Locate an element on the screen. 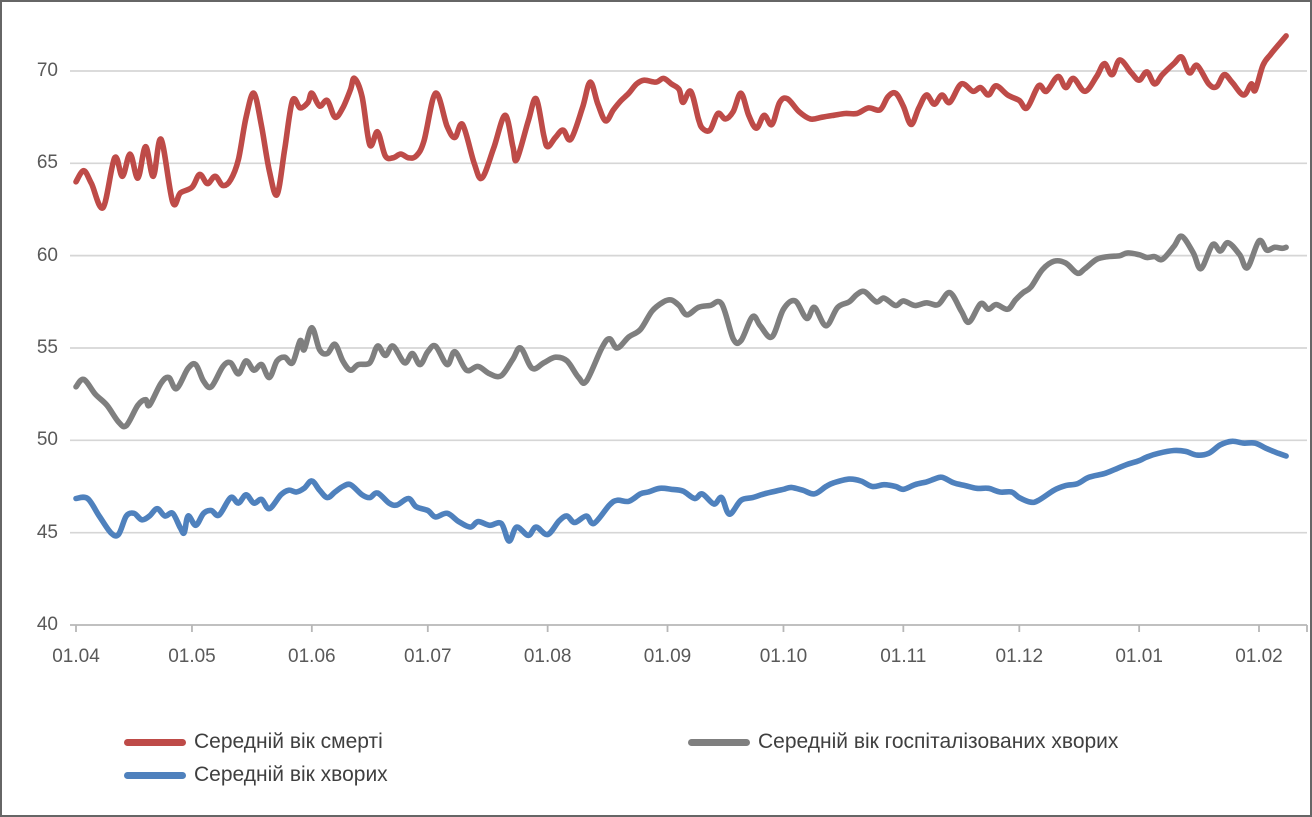 This screenshot has height=817, width=1312. y-tick-label-70: 70 is located at coordinates (47, 70).